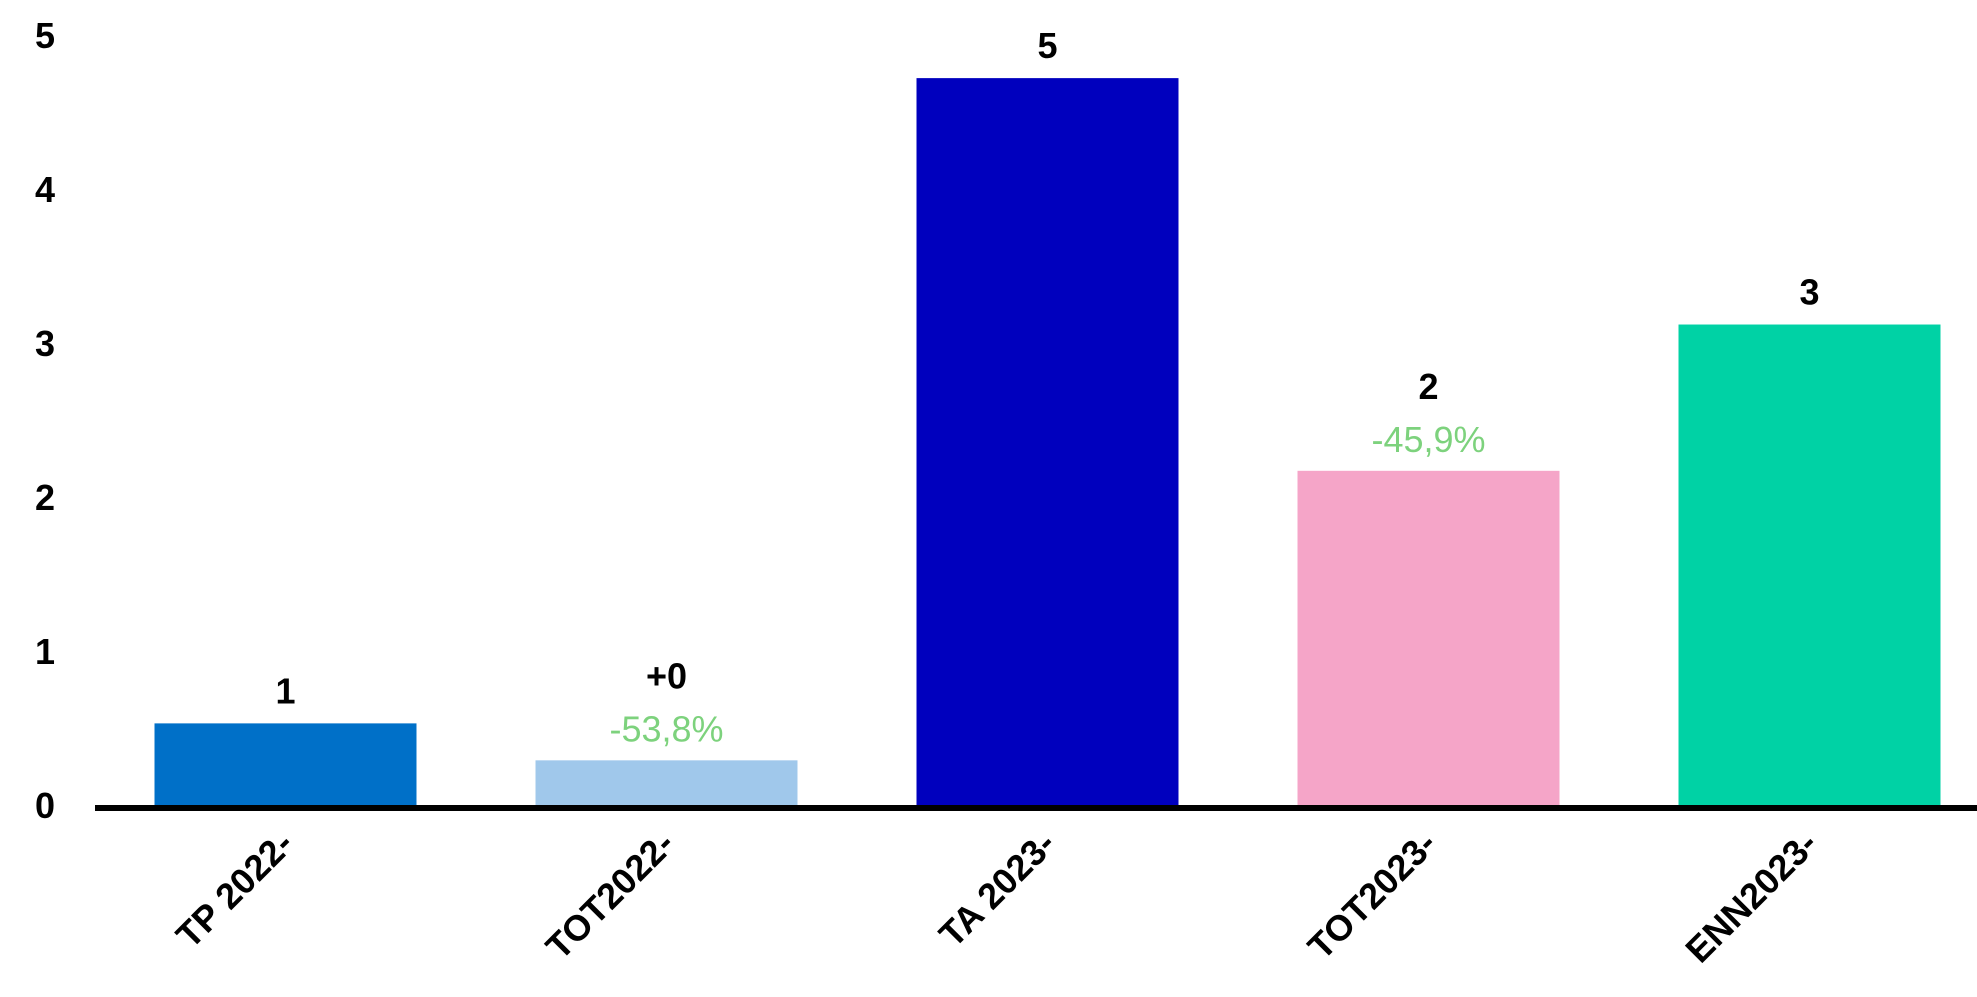  Describe the element at coordinates (610, 895) in the screenshot. I see `x-tick-label: TOT2022-` at that location.